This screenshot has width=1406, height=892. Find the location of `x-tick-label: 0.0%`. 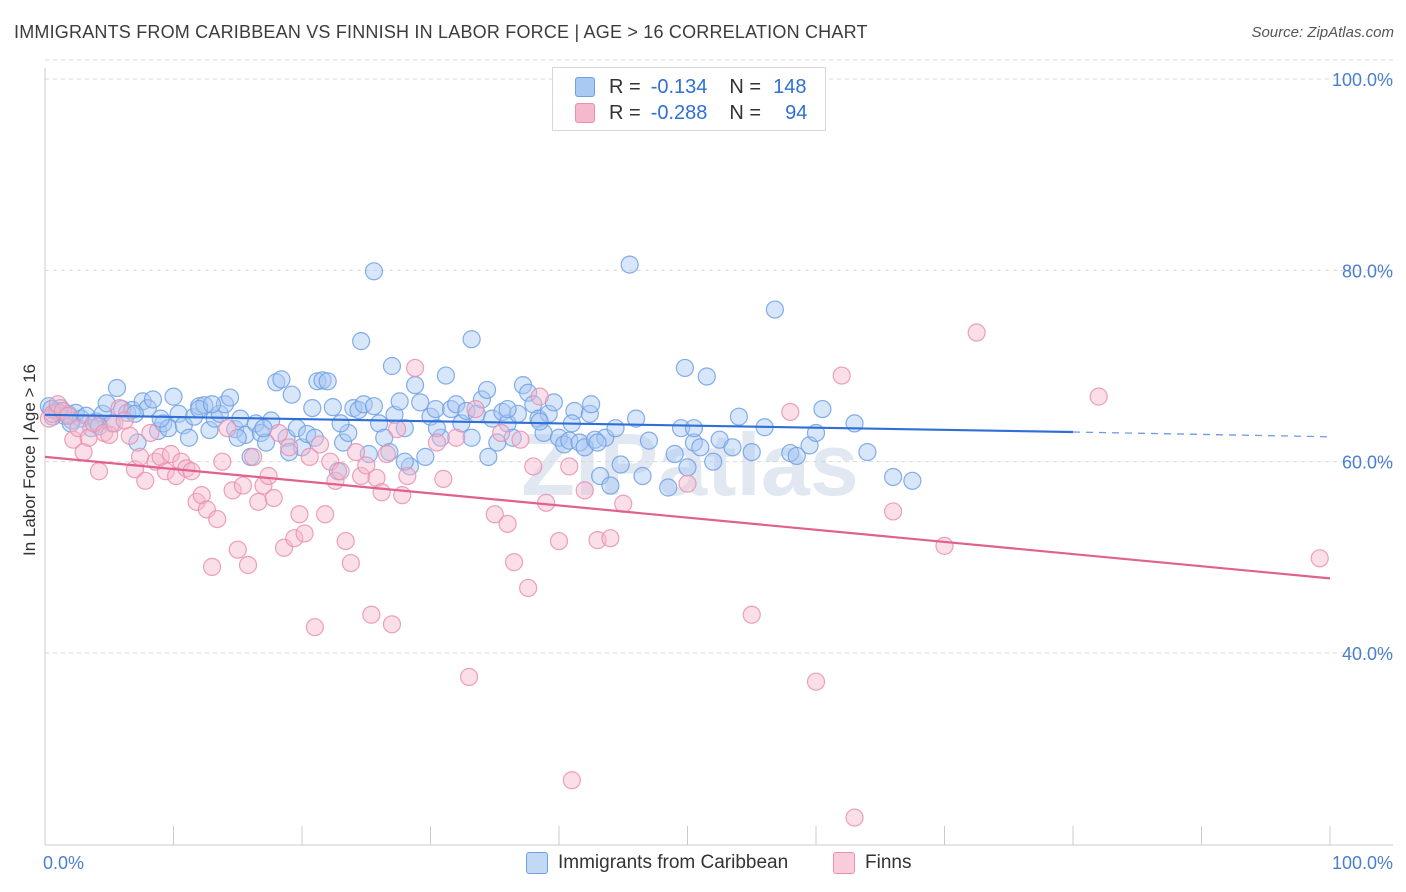

x-tick-label: 0.0% is located at coordinates (63, 863).